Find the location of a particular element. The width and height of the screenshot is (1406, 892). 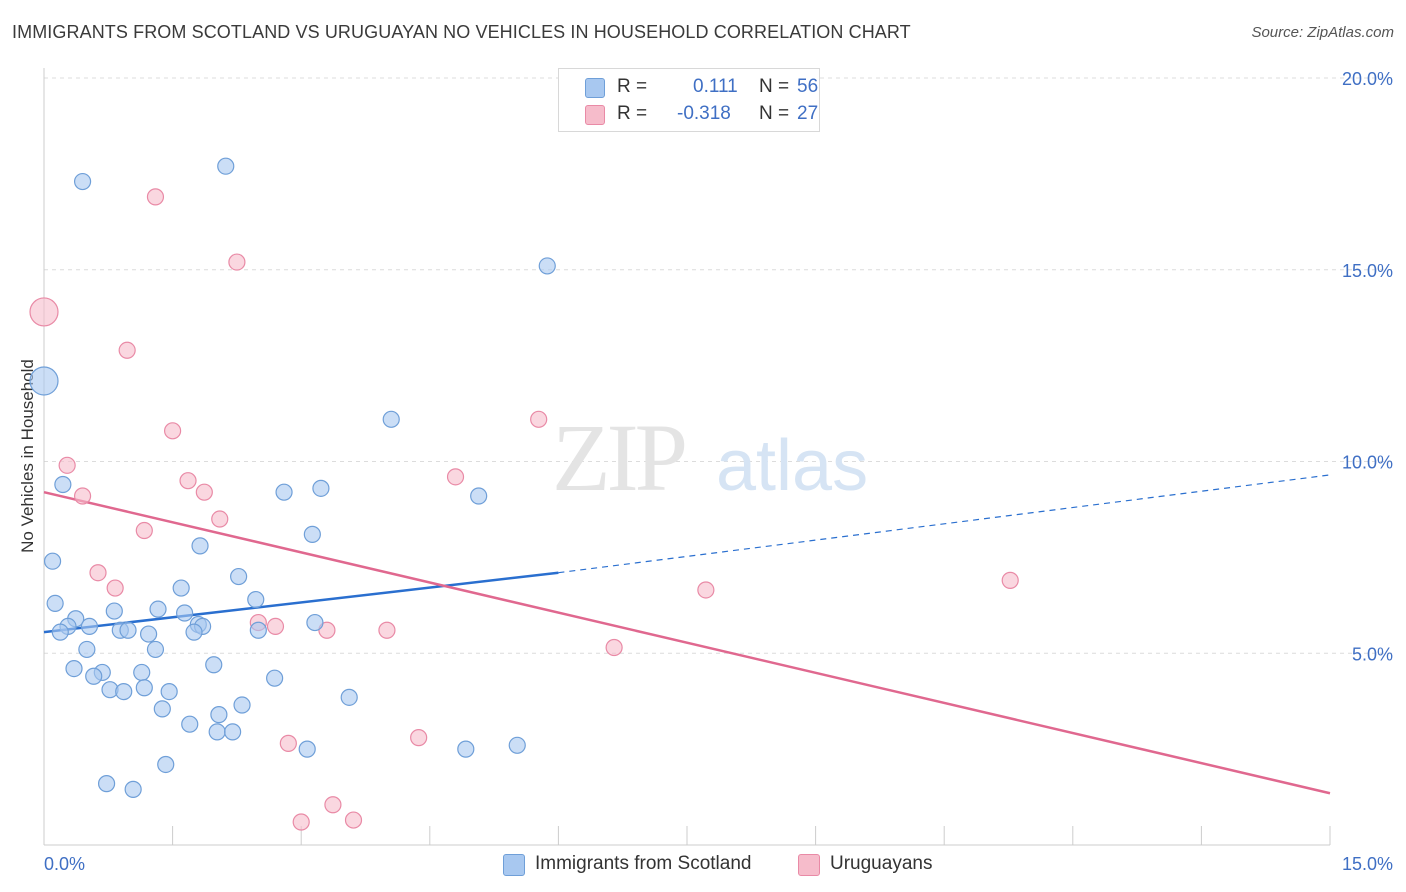

y-tick-label: 15.0% is located at coordinates (1367, 271).